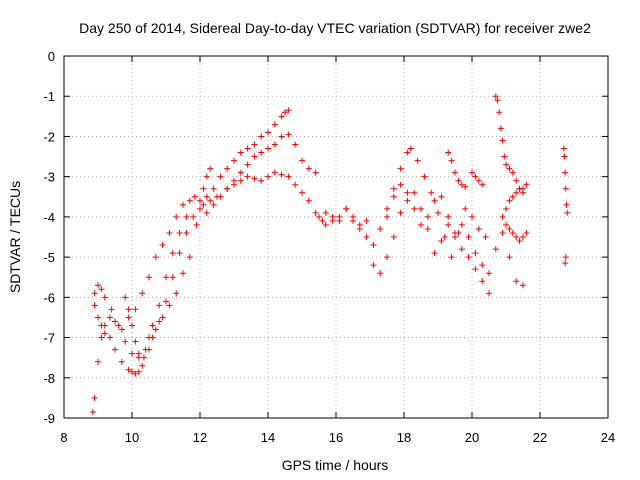 The width and height of the screenshot is (640, 480). I want to click on series-arc-m, so click(565, 206).